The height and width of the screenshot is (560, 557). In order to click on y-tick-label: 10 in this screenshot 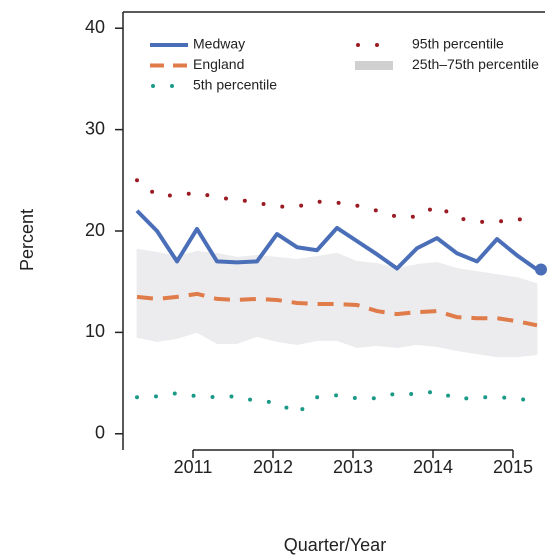, I will do `click(95, 331)`.